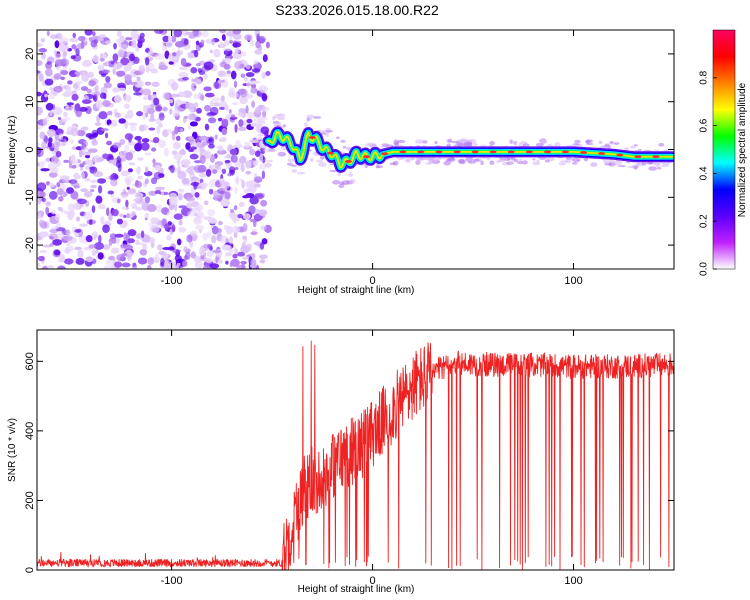  I want to click on spectrogram-xlabel: Height of straight line (km), so click(356, 290).